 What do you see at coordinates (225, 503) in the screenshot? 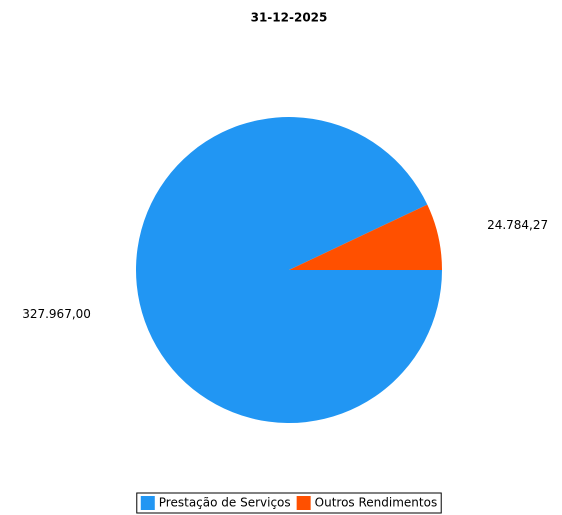
I see `legend-label: Prestação de Serviços` at bounding box center [225, 503].